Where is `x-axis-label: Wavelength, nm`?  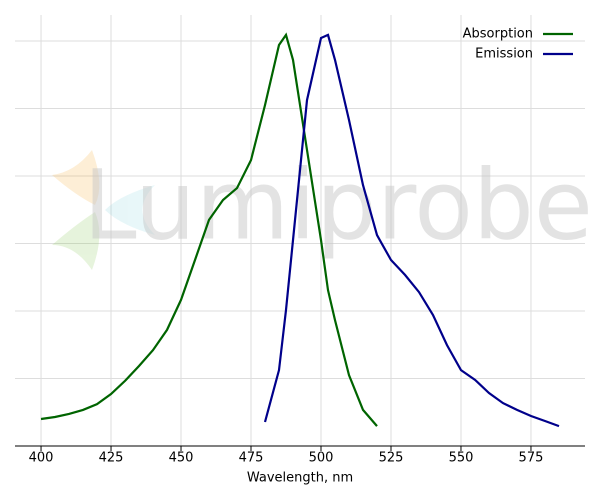 x-axis-label: Wavelength, nm is located at coordinates (300, 478).